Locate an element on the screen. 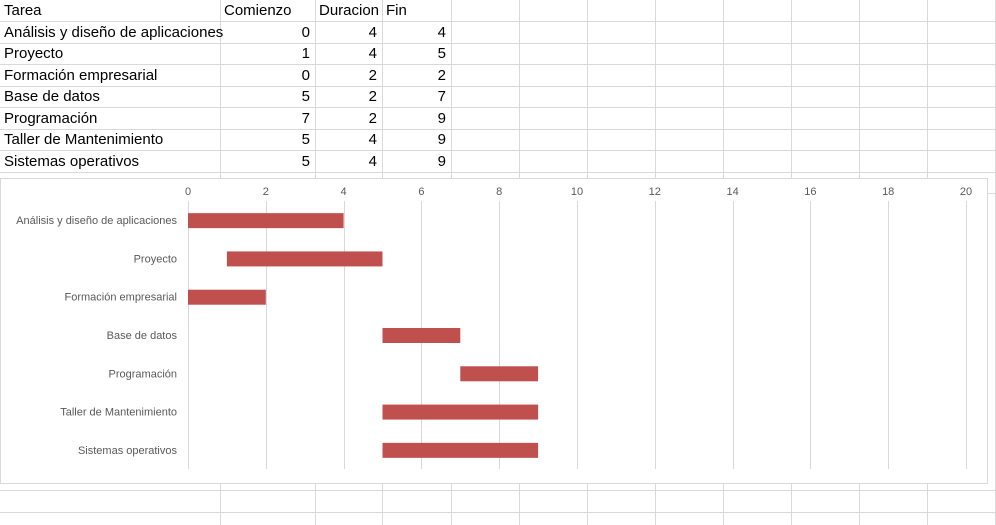  category-label: Proyecto is located at coordinates (155, 259).